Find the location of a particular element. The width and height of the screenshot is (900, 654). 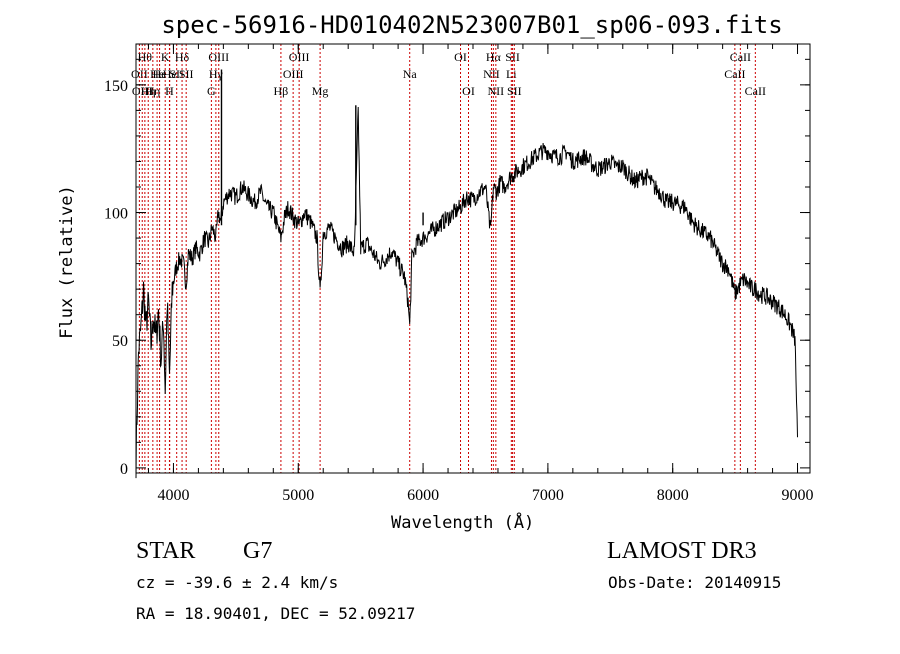

line-marker-label: Na is located at coordinates (410, 74).